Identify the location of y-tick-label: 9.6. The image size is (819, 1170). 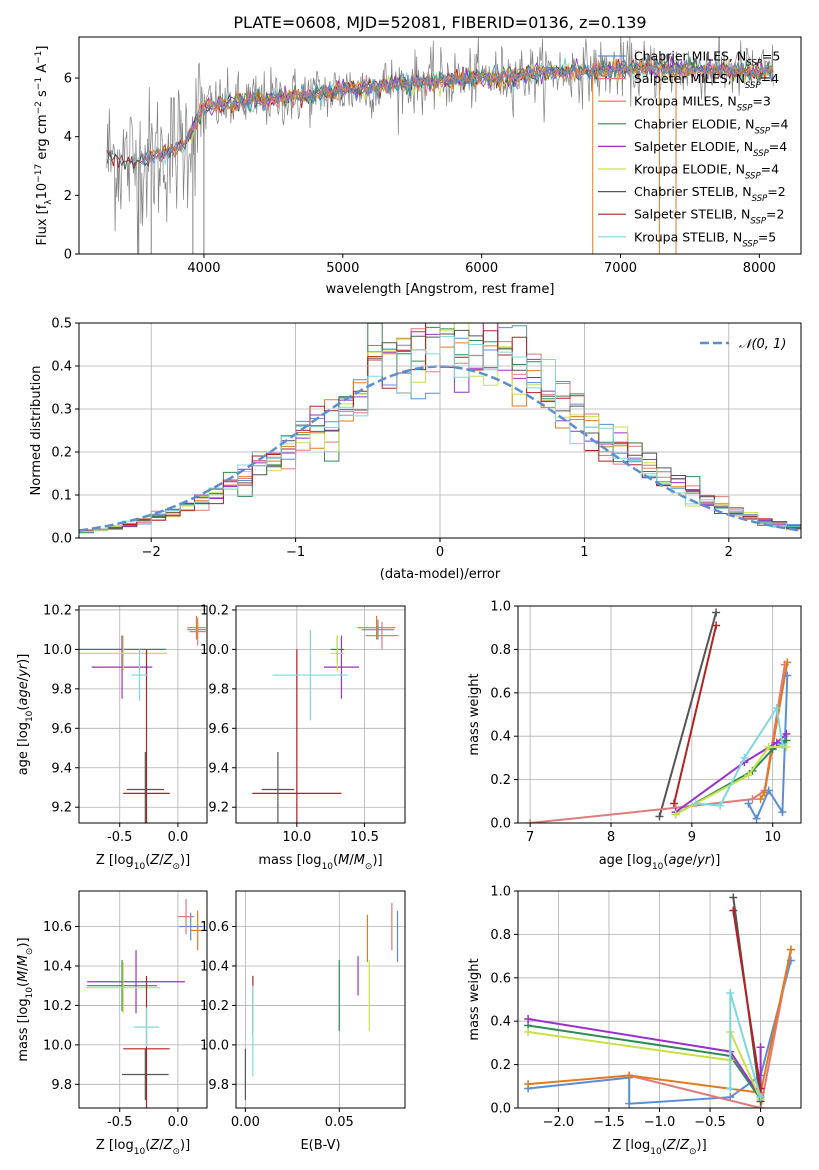
(218, 729).